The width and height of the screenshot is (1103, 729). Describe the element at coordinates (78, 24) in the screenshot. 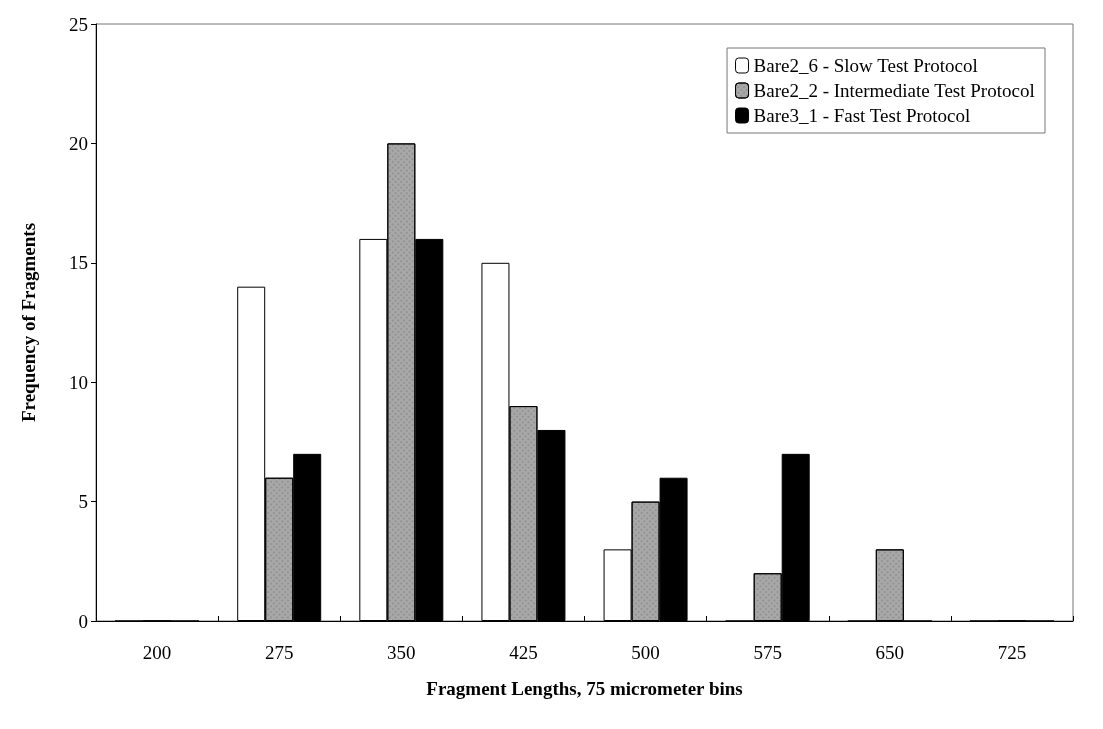

I see `y-tick-label: 25` at that location.